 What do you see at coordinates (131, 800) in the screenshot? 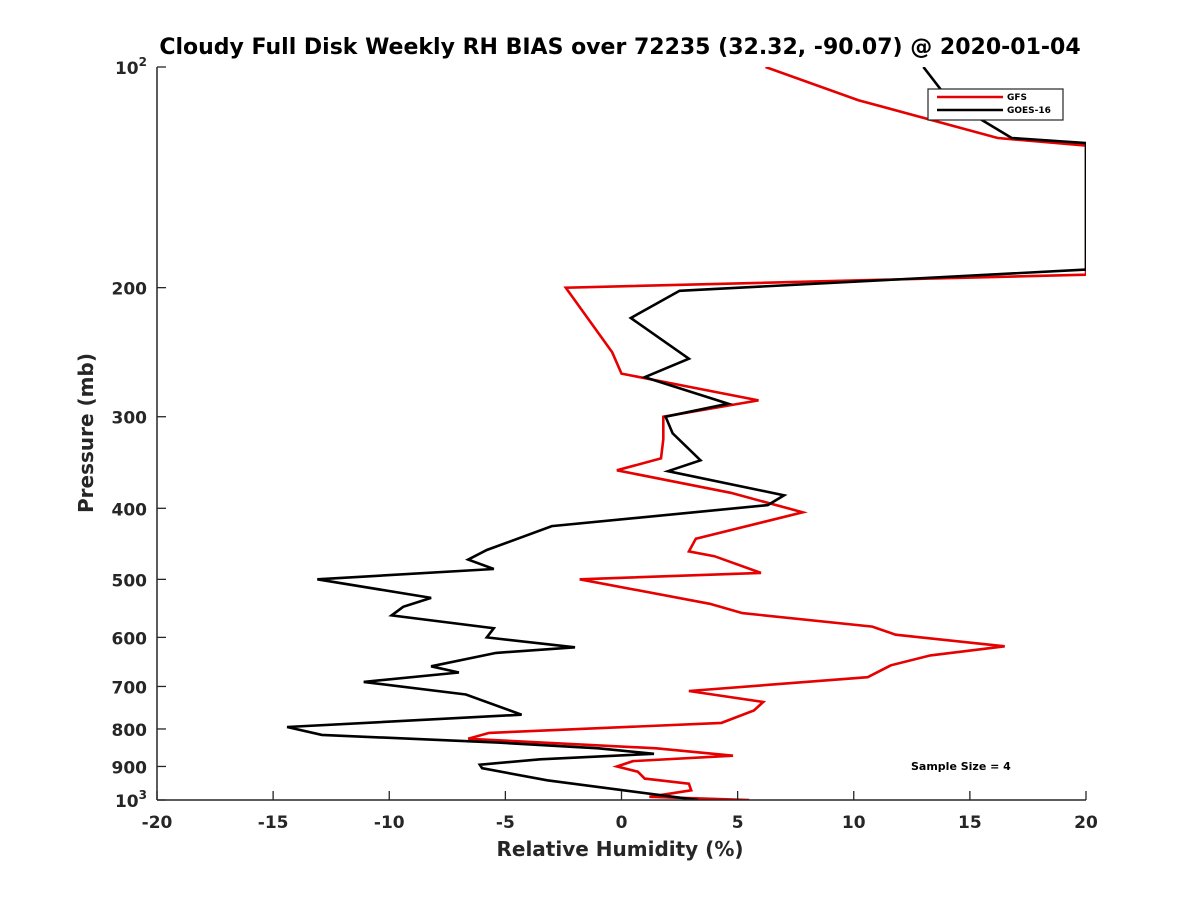
I see `y-tick-label: 10³` at bounding box center [131, 800].